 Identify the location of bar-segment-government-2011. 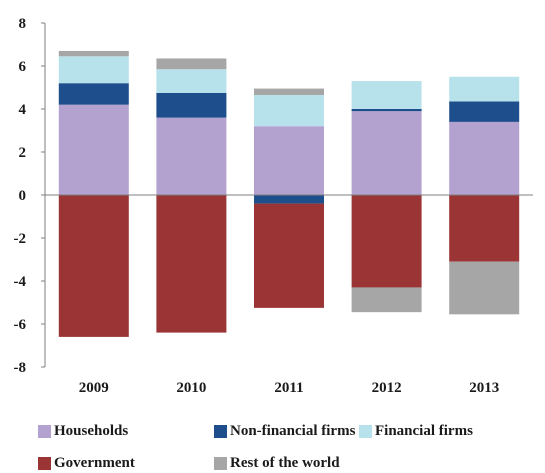
(289, 255).